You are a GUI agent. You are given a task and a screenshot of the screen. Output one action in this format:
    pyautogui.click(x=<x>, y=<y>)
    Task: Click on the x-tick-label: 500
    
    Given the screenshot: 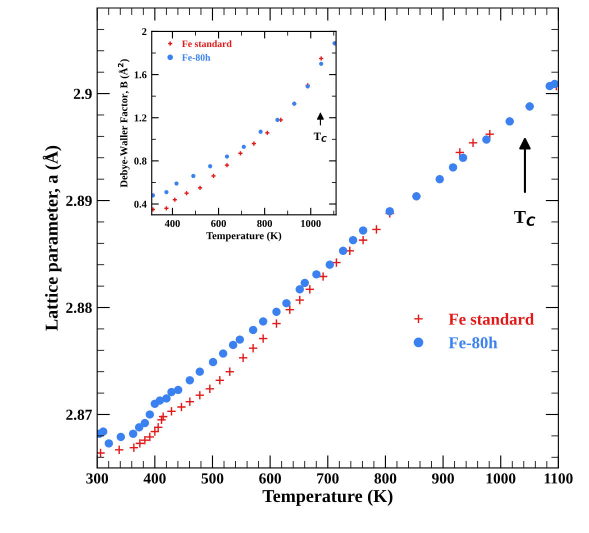 What is the action you would take?
    pyautogui.click(x=213, y=478)
    